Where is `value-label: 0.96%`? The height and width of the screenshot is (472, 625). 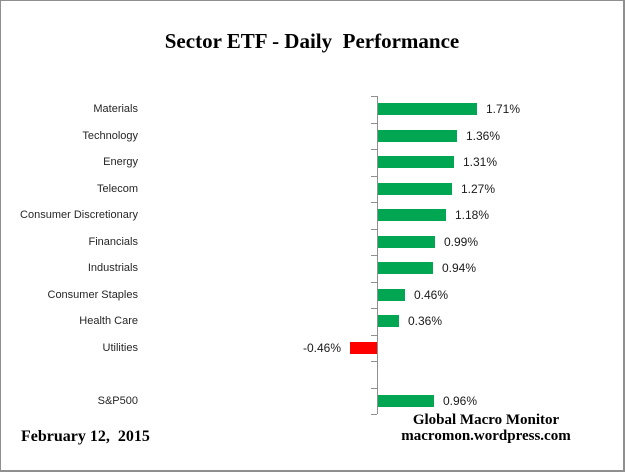
value-label: 0.96% is located at coordinates (460, 400).